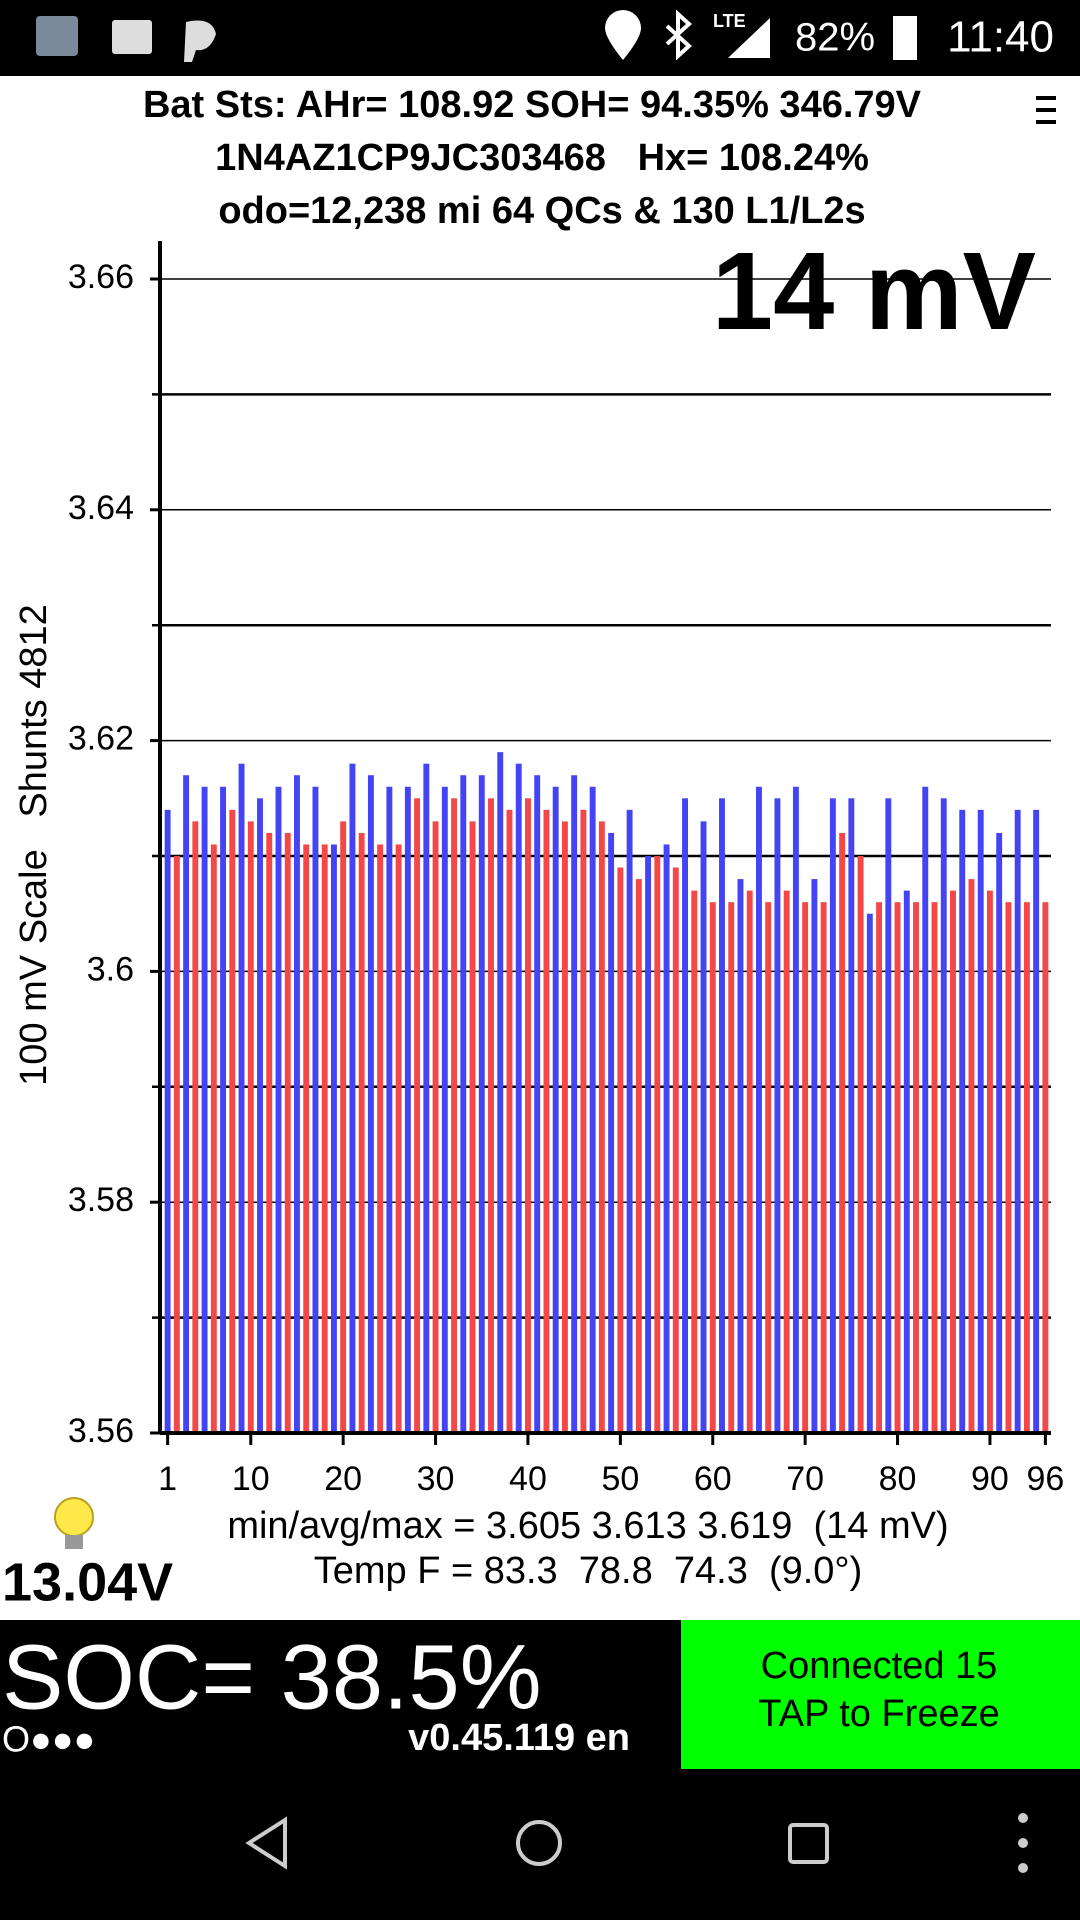 This screenshot has height=1920, width=1080. I want to click on y-tick-label: 3.64, so click(101, 508).